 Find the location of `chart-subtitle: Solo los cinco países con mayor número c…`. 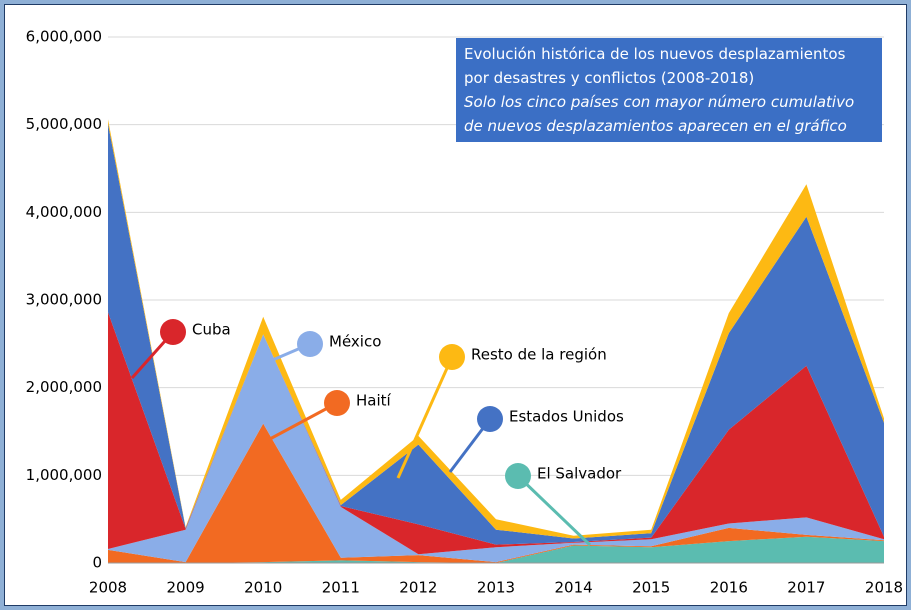

chart-subtitle: Solo los cinco países con mayor número c… is located at coordinates (659, 114).